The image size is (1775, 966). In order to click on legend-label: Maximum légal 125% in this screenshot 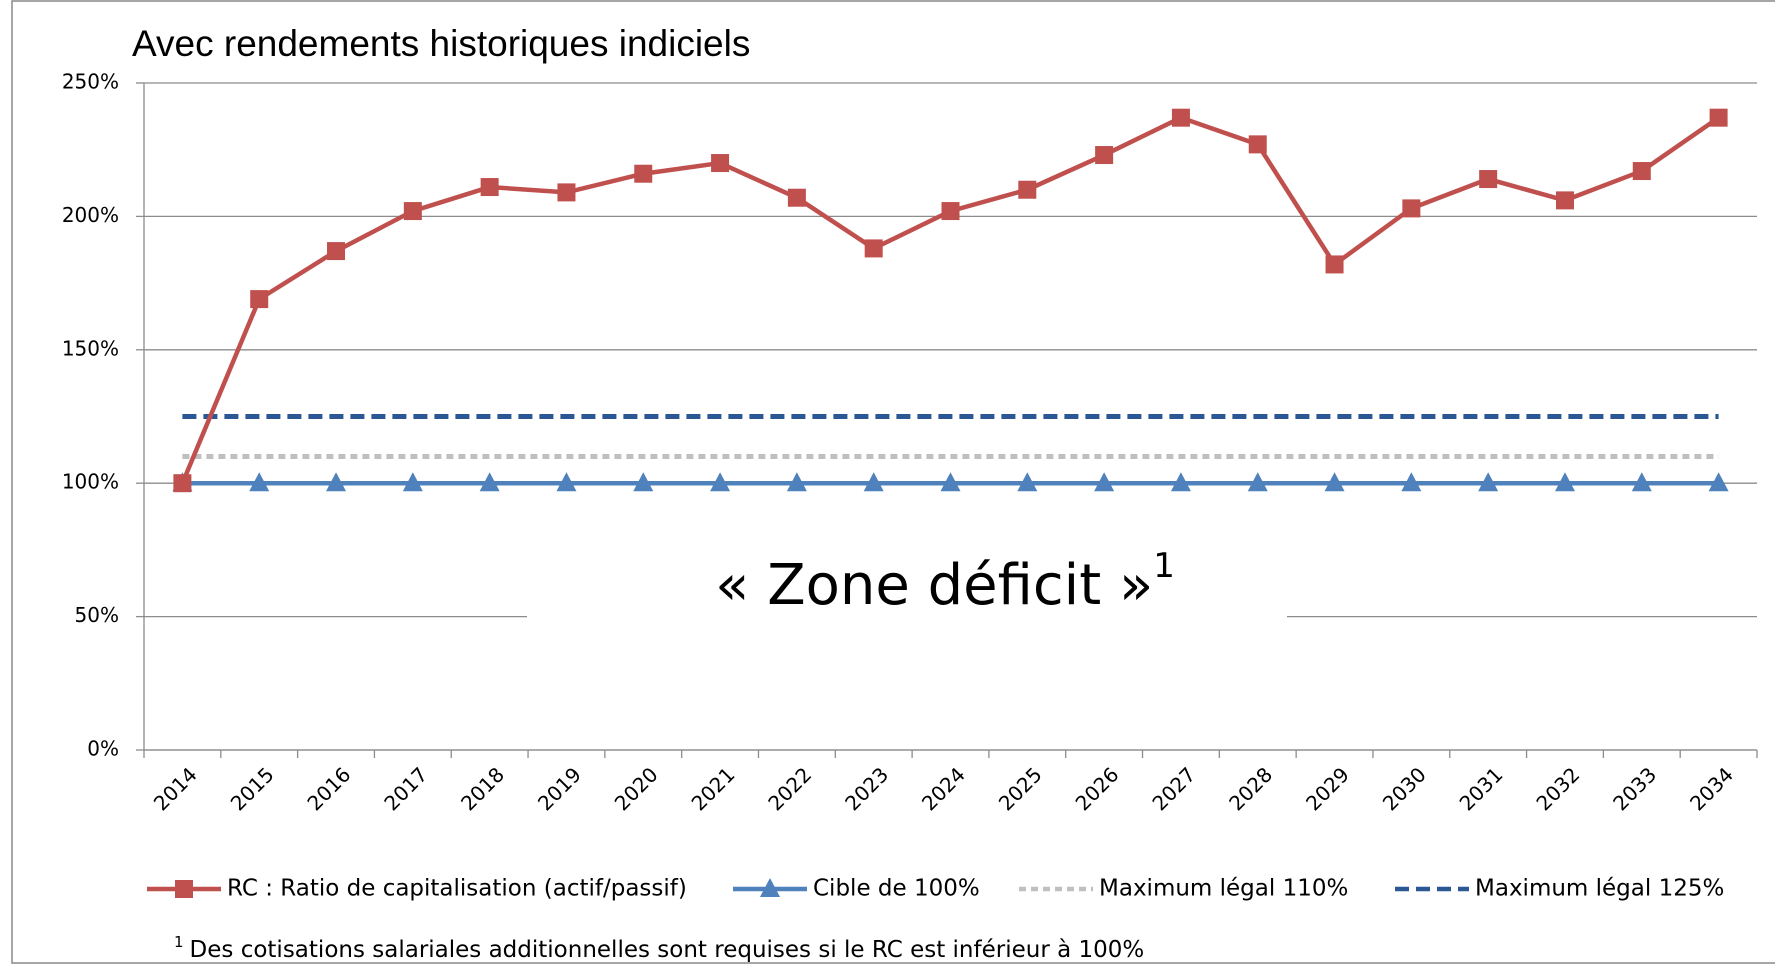, I will do `click(1599, 889)`.